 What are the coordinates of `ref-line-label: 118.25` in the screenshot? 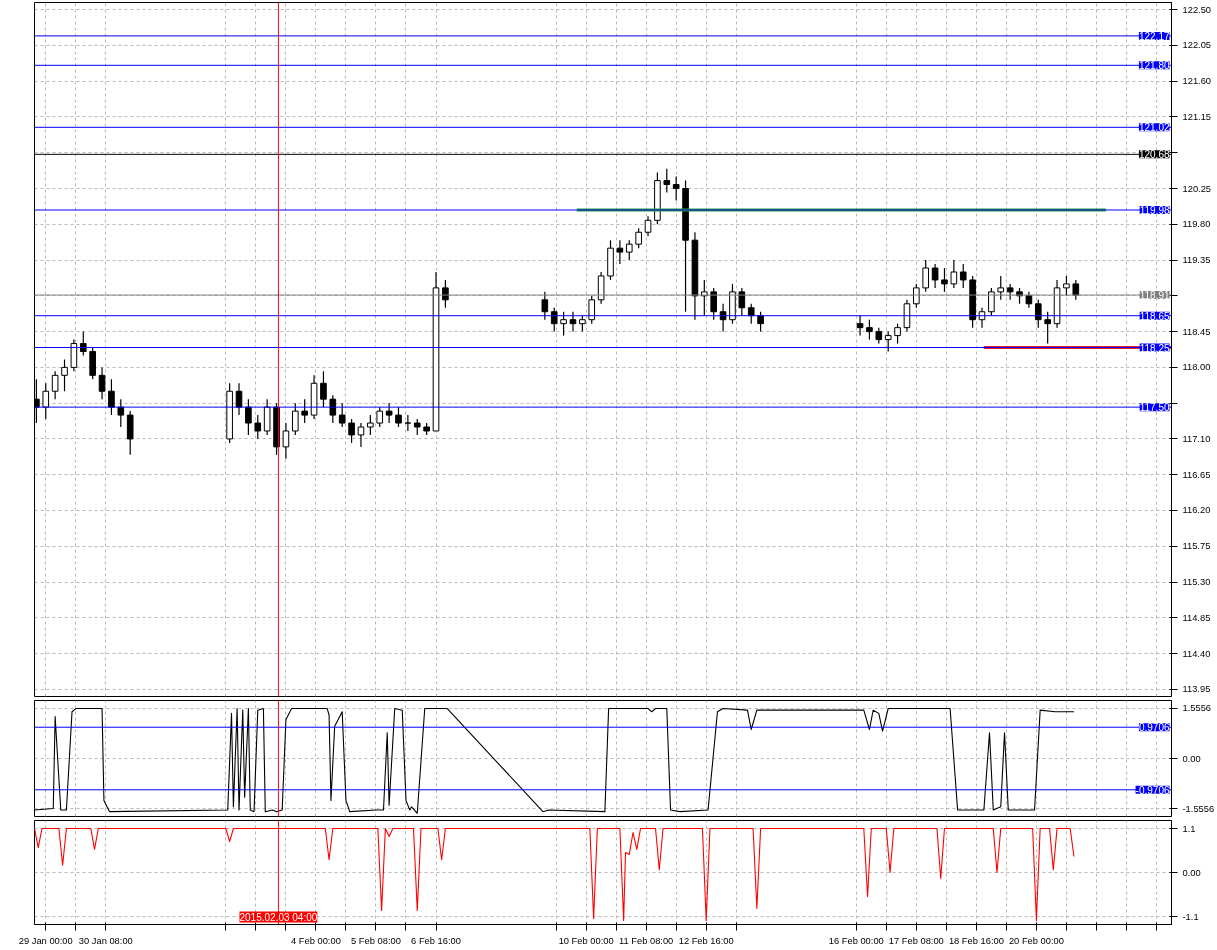 It's located at (1154, 348).